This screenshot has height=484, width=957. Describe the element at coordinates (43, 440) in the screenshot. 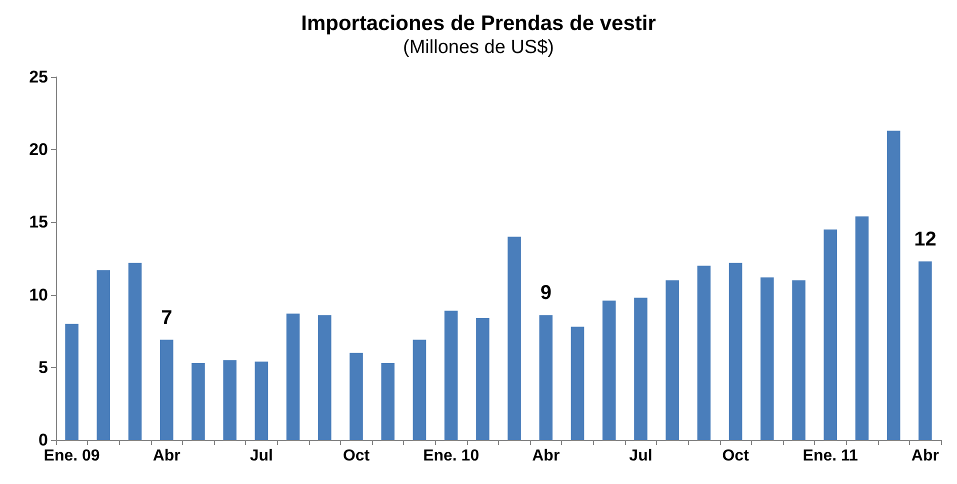

I see `y-tick-label: 0` at that location.